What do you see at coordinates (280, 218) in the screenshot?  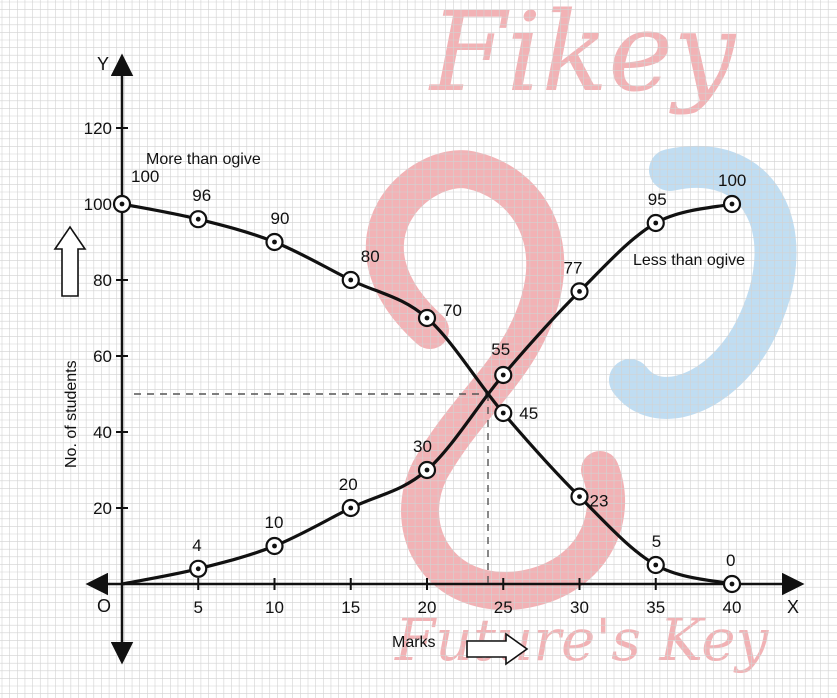 I see `data-label: 90` at bounding box center [280, 218].